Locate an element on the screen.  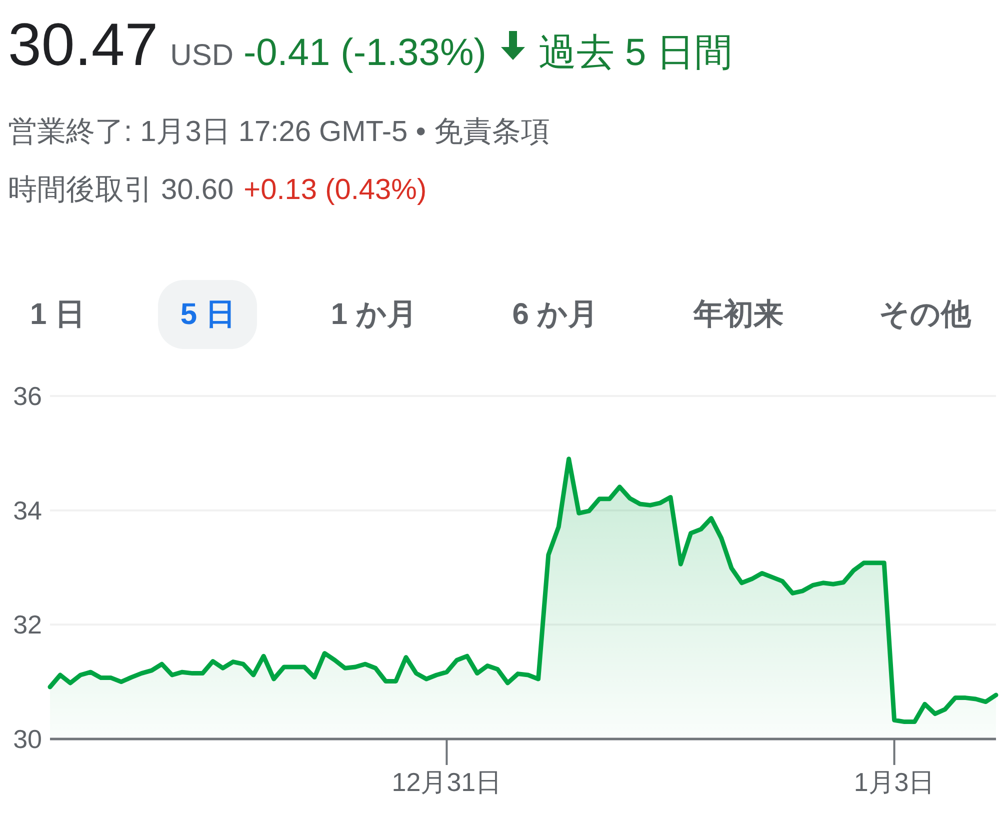
text: その他 is located at coordinates (925, 315).